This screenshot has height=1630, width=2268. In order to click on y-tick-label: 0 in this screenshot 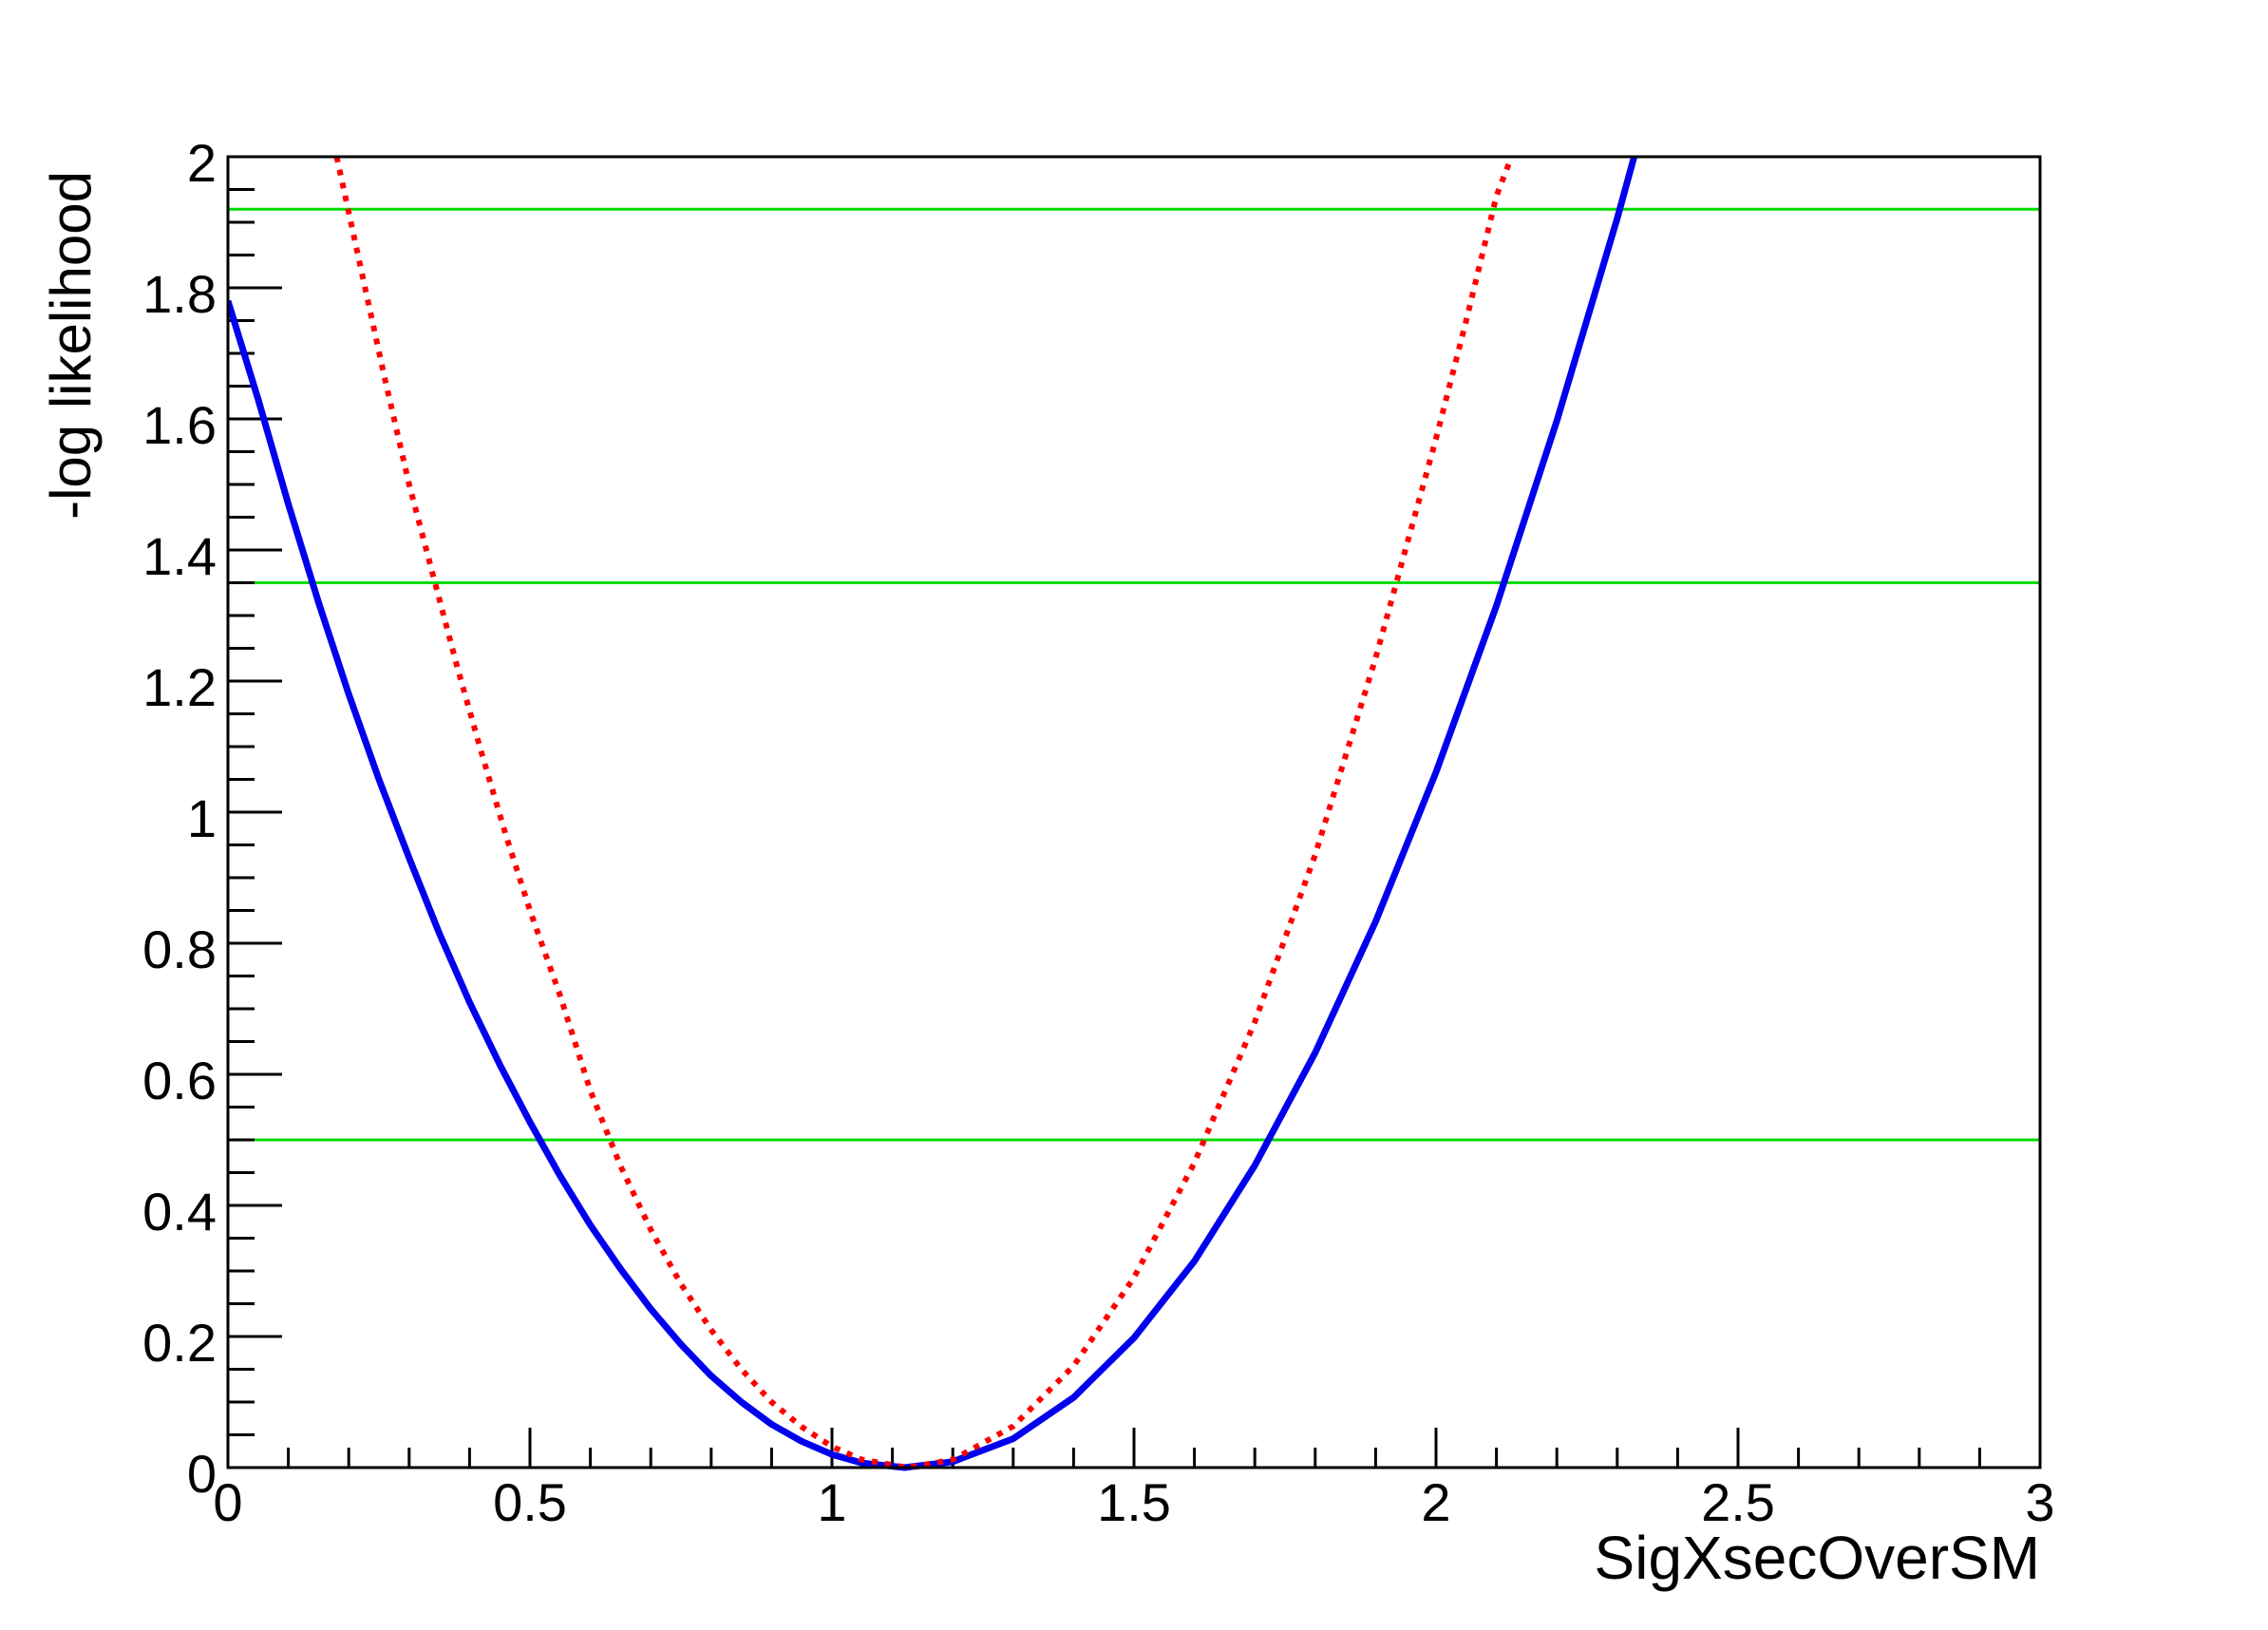, I will do `click(202, 1474)`.